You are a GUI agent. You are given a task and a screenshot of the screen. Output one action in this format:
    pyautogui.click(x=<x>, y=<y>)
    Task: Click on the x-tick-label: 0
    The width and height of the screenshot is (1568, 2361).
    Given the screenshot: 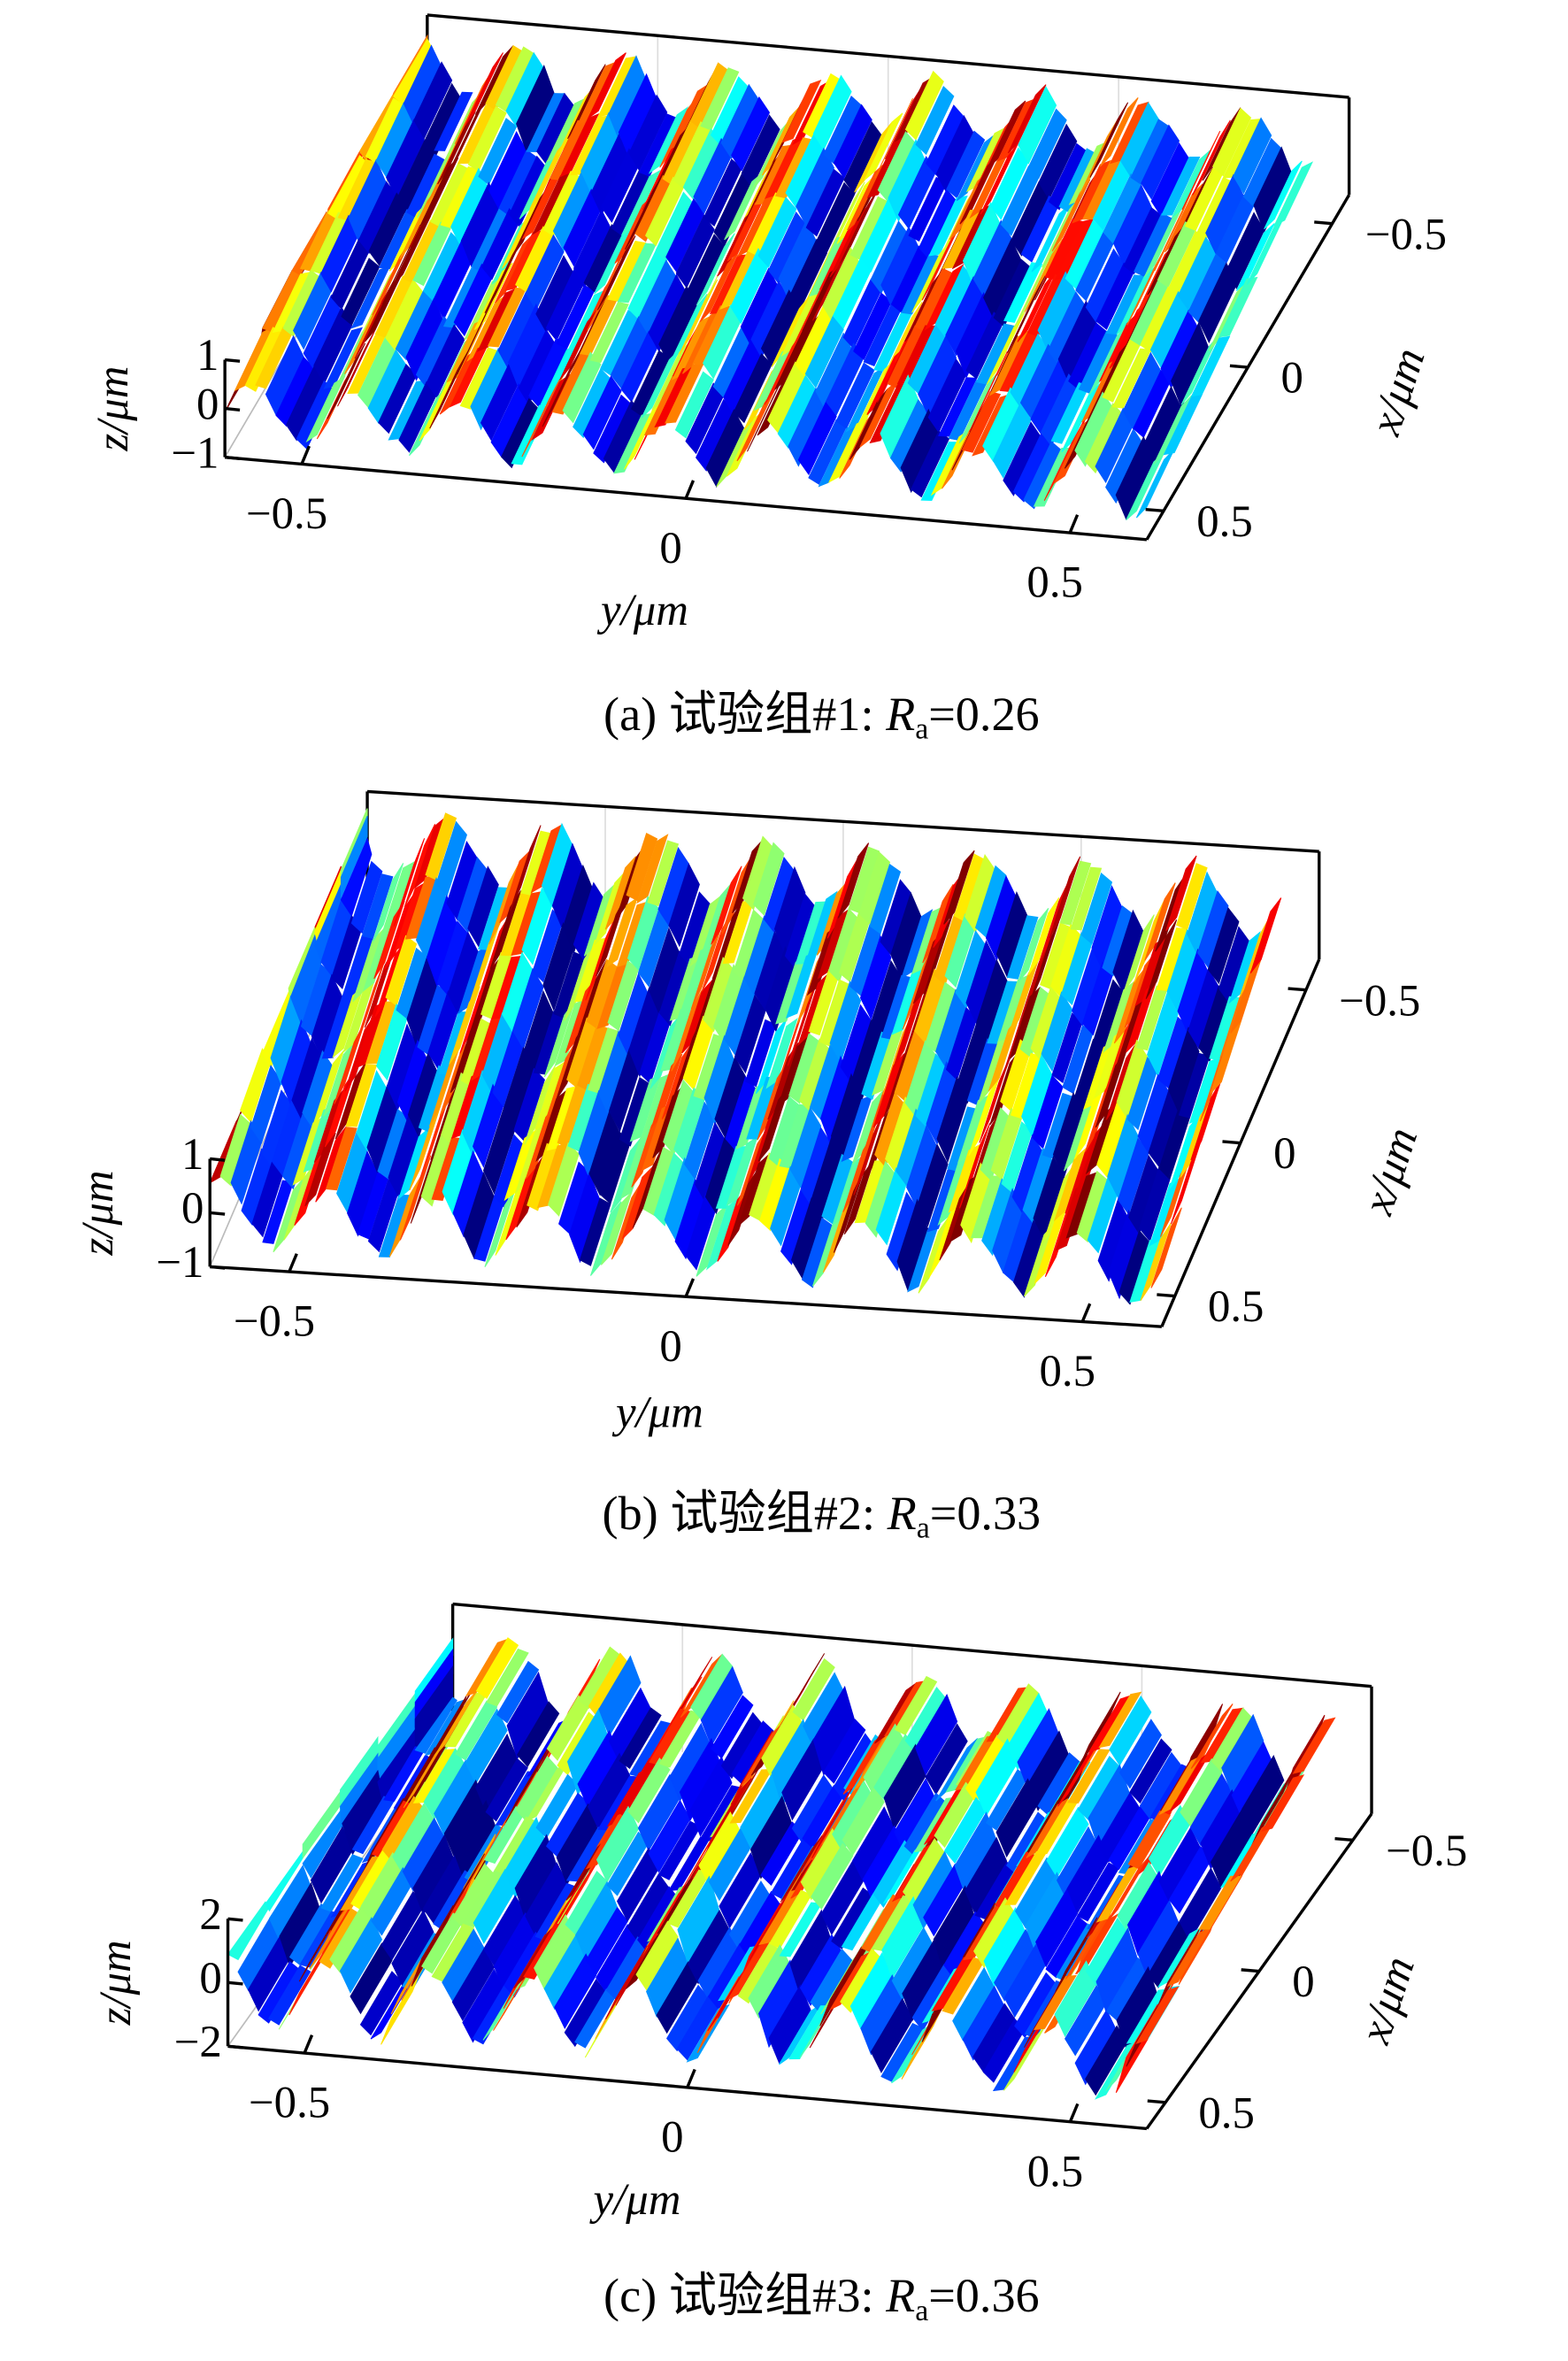 What is the action you would take?
    pyautogui.click(x=1284, y=1153)
    